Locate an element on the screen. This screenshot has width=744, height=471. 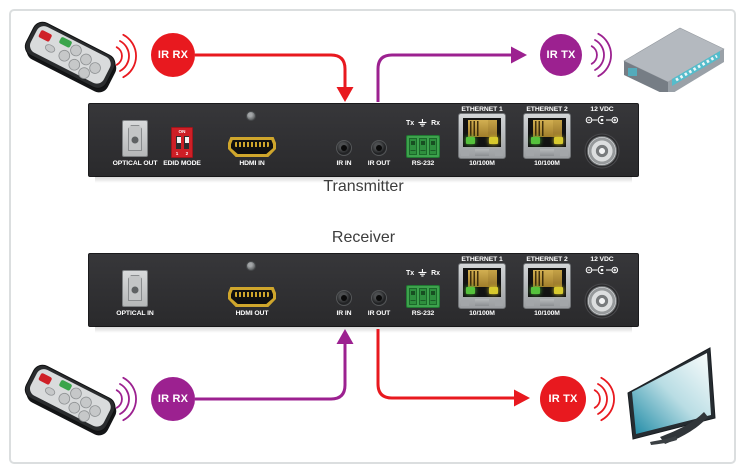
rs232-pinout: Tx Rx is located at coordinates (423, 123).